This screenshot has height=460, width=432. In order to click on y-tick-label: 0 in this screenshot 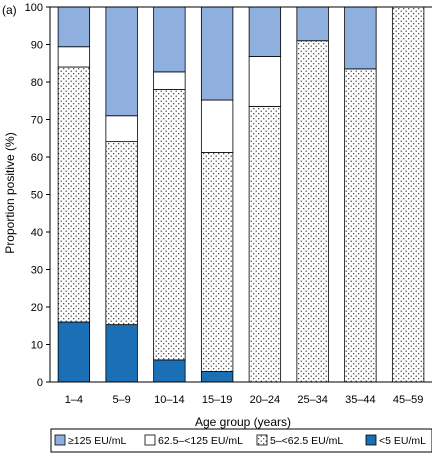, I will do `click(40, 383)`.